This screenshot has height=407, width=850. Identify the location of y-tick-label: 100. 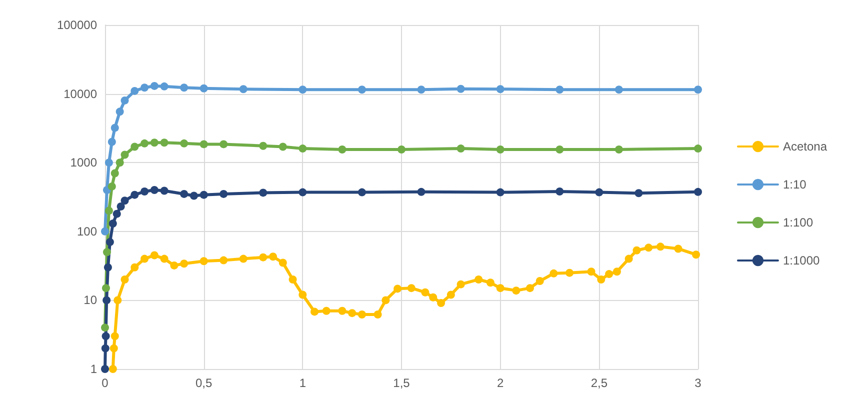
(87, 231).